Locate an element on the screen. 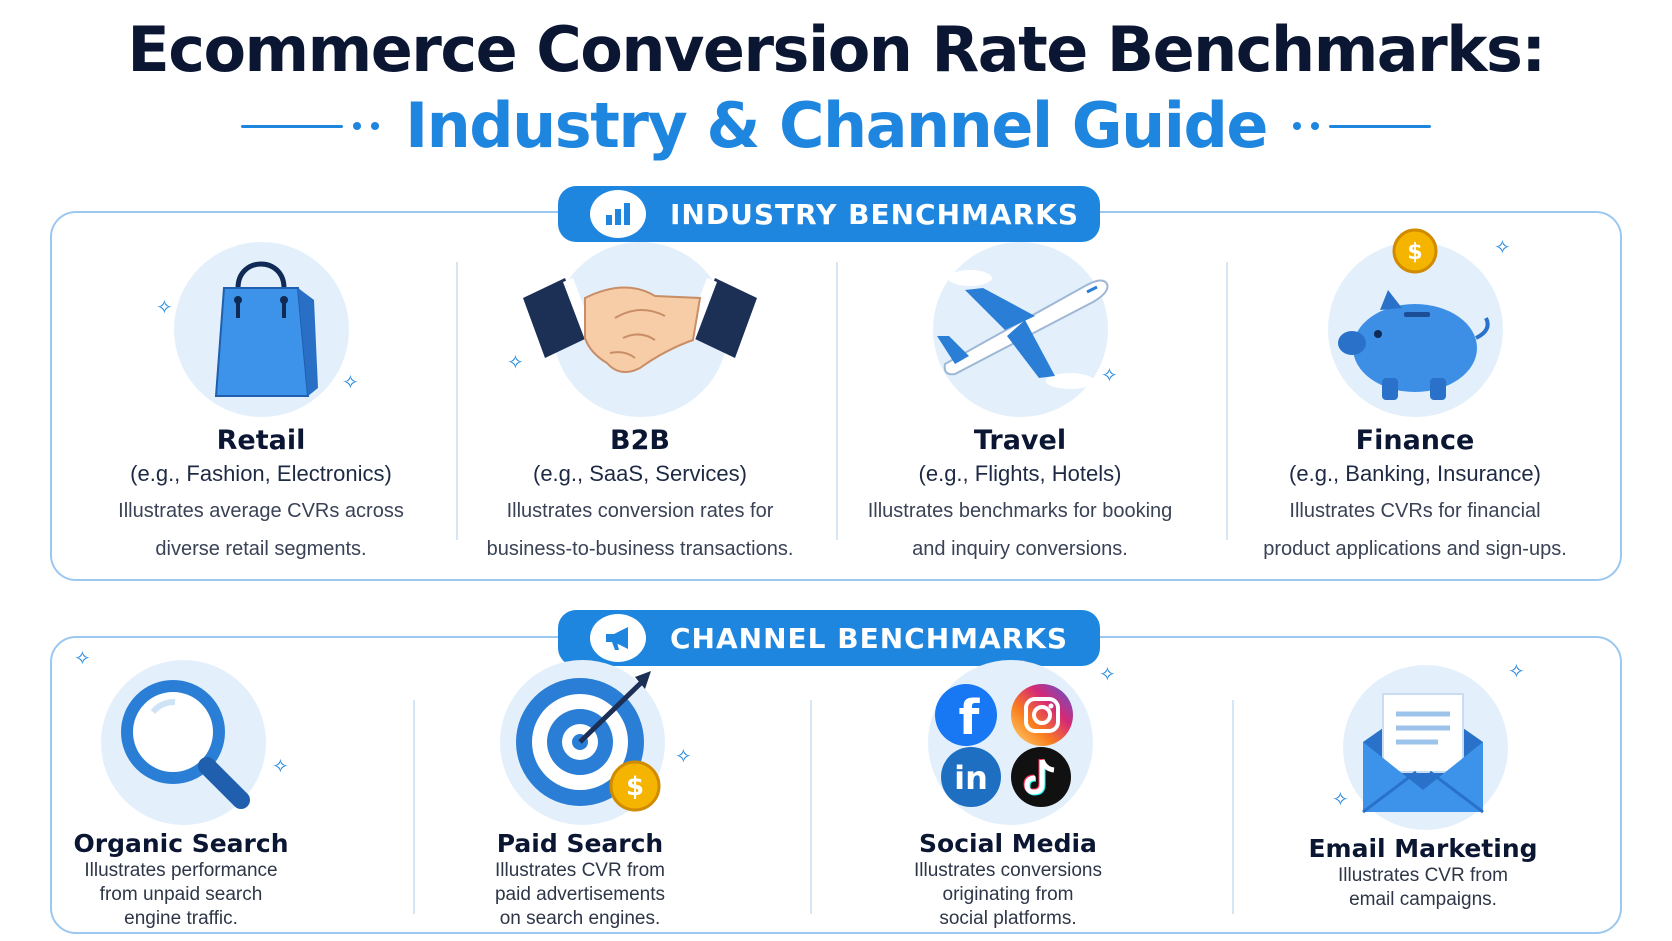 The image size is (1672, 941). channel-description-line: on search engines. is located at coordinates (580, 918).